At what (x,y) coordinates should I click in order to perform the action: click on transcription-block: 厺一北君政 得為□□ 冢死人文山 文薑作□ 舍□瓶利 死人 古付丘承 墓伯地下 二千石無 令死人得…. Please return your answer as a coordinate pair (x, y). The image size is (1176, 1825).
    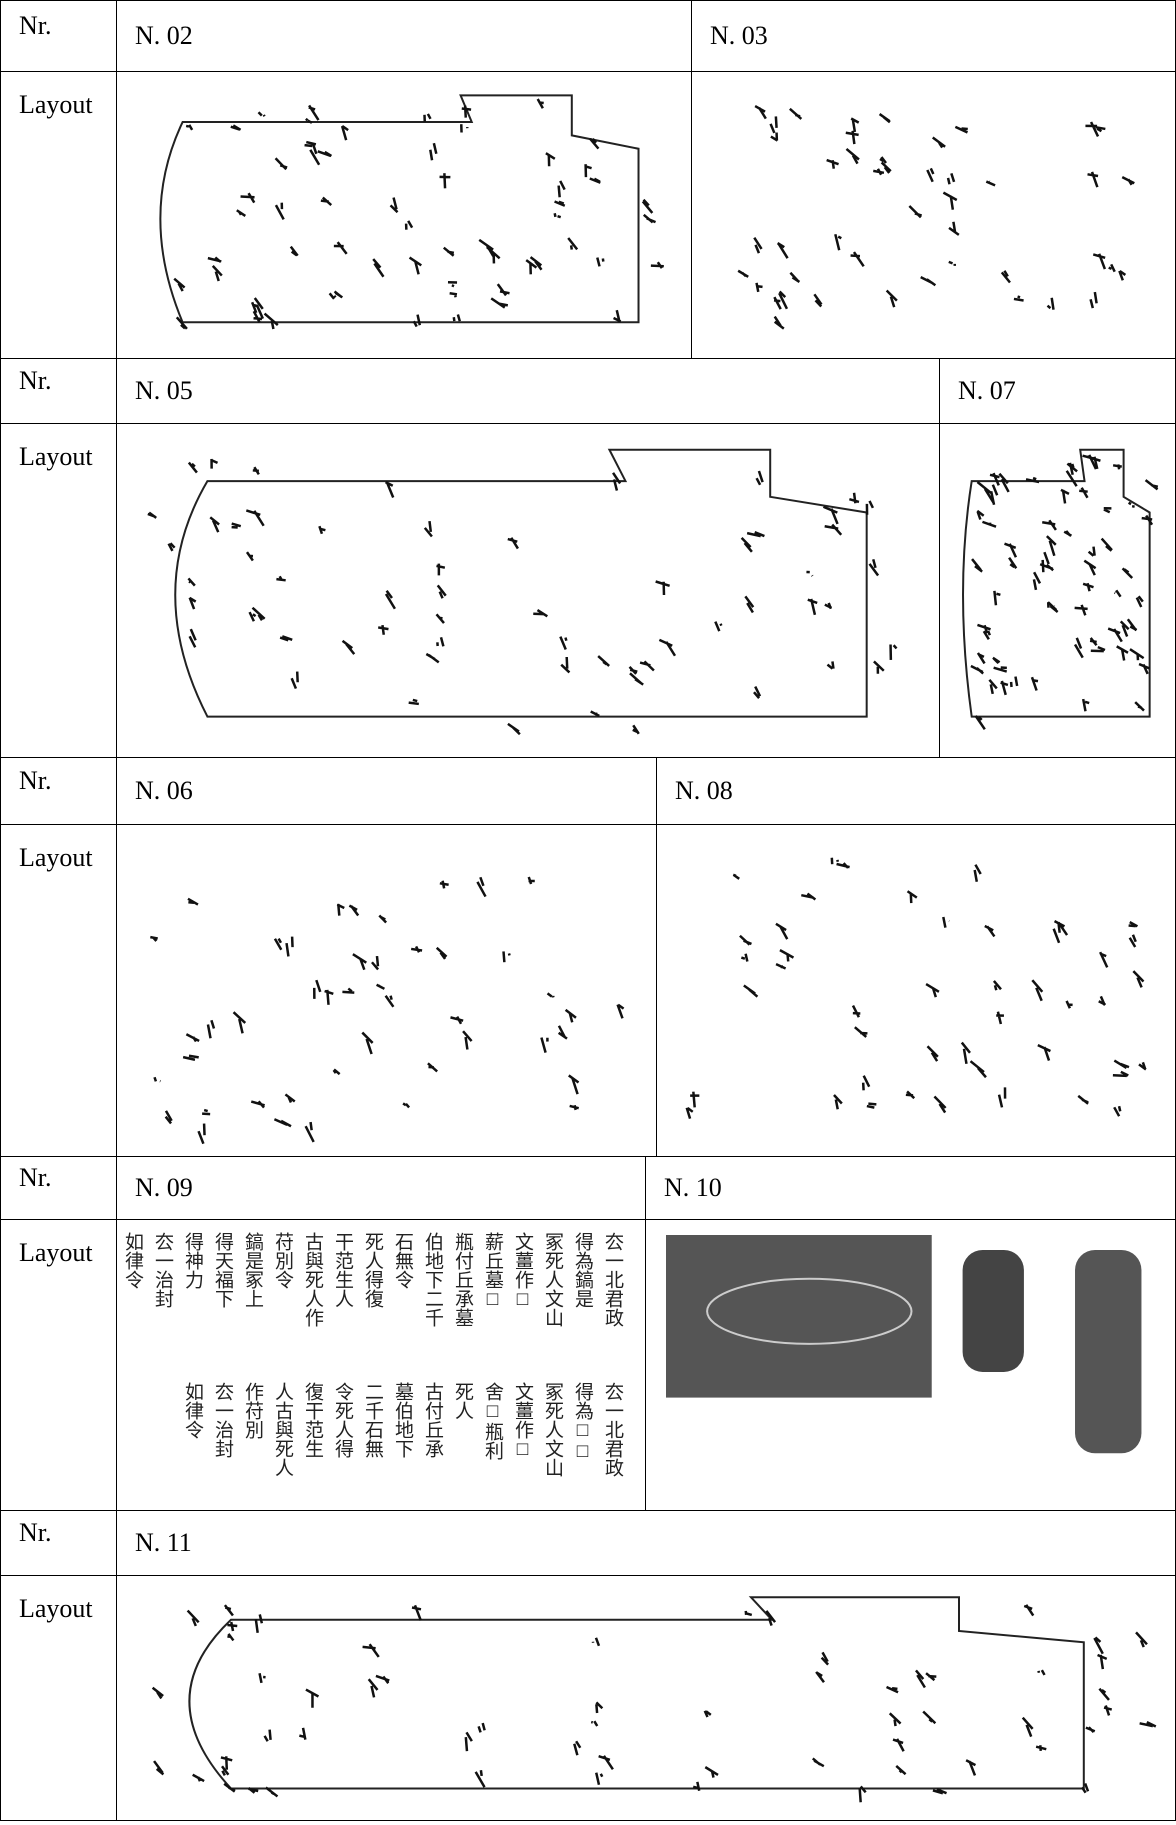
    Looking at the image, I should click on (400, 1446).